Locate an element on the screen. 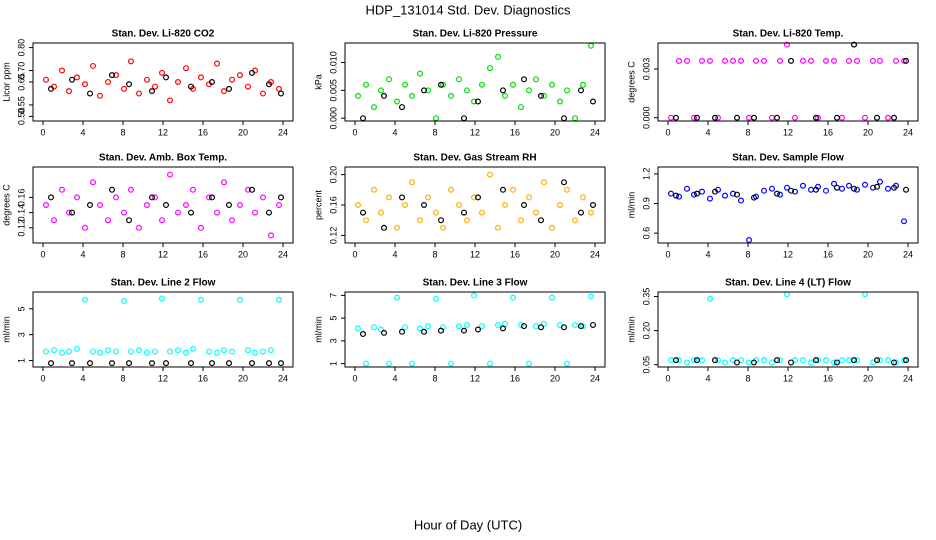 The height and width of the screenshot is (540, 936). x-tick-label: 20 is located at coordinates (555, 378).